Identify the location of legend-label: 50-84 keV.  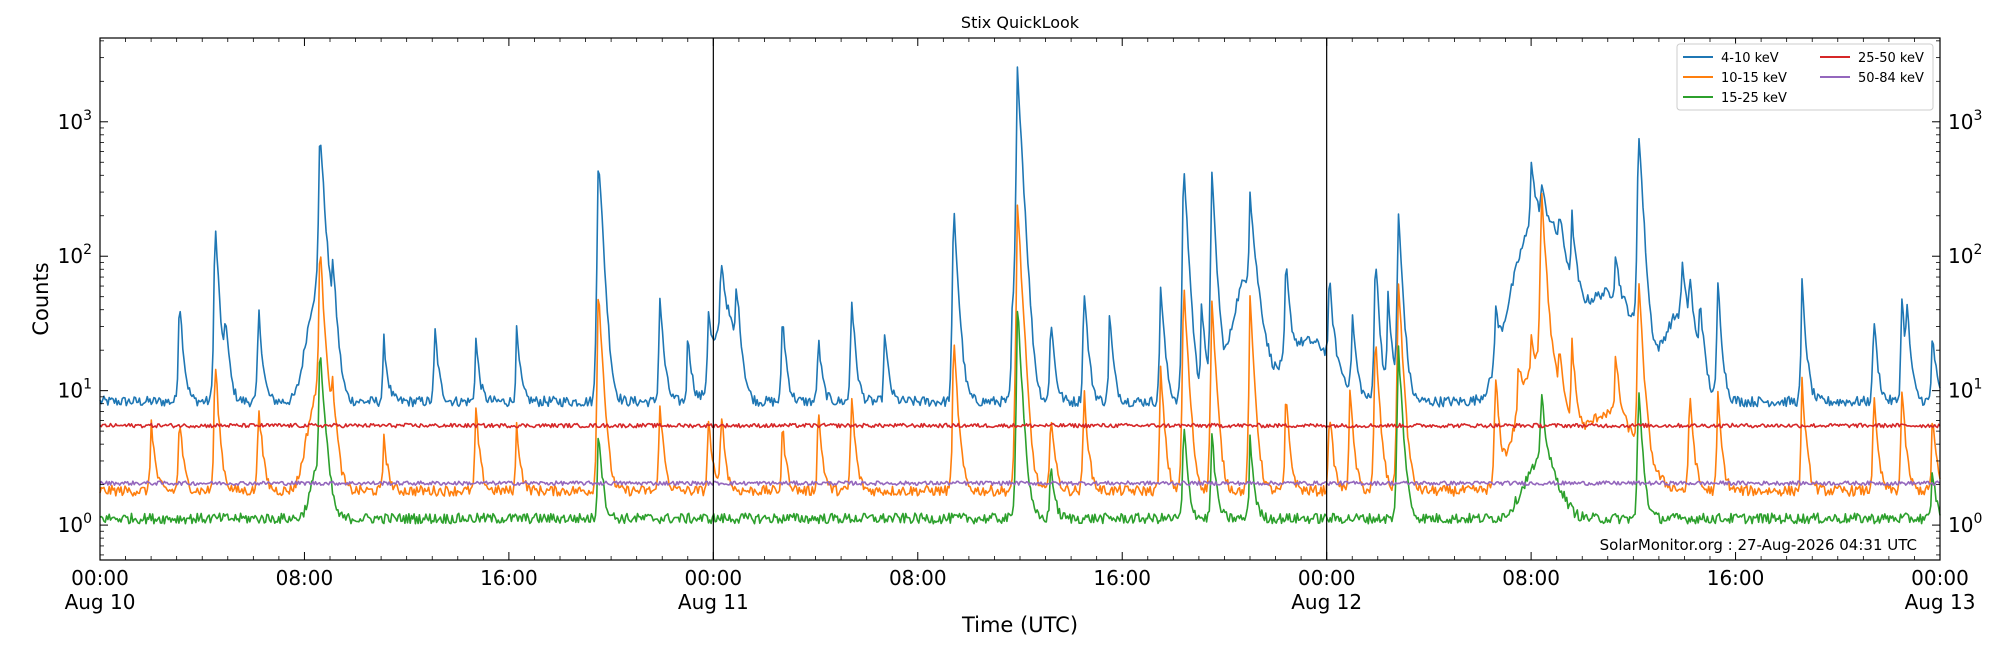
(1891, 78).